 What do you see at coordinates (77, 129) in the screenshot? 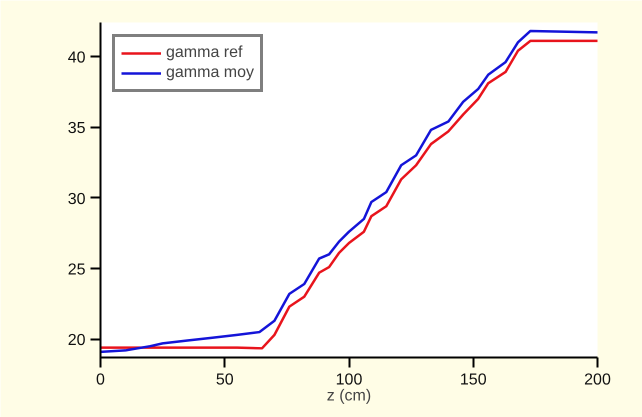
I see `y-tick-label: 35` at bounding box center [77, 129].